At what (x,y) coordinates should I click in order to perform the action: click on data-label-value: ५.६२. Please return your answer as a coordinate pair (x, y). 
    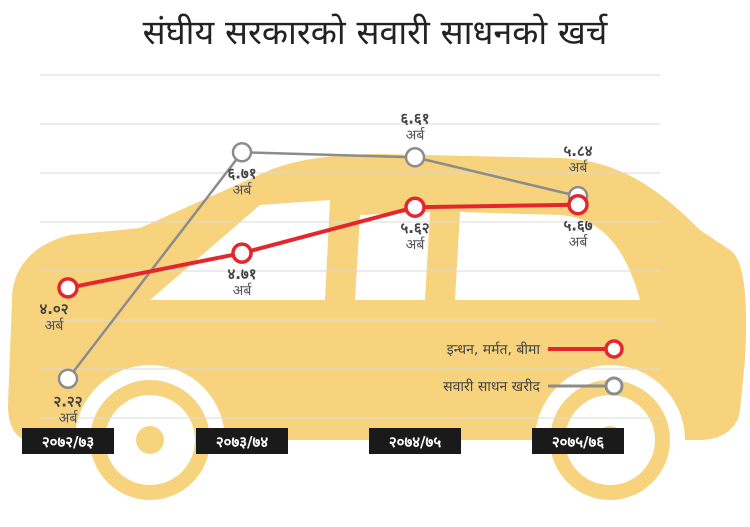
    Looking at the image, I should click on (414, 228).